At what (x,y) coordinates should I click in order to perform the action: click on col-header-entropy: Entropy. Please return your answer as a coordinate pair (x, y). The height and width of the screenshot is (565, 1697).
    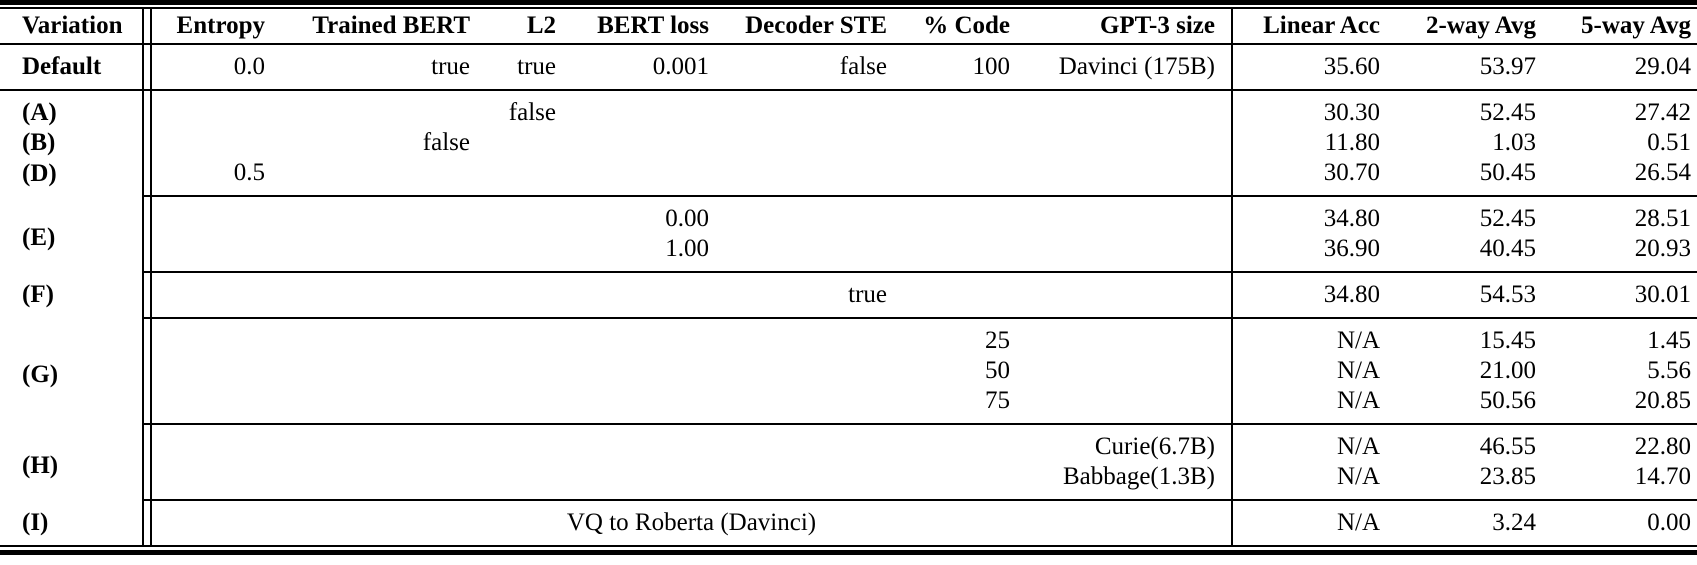
    Looking at the image, I should click on (216, 27).